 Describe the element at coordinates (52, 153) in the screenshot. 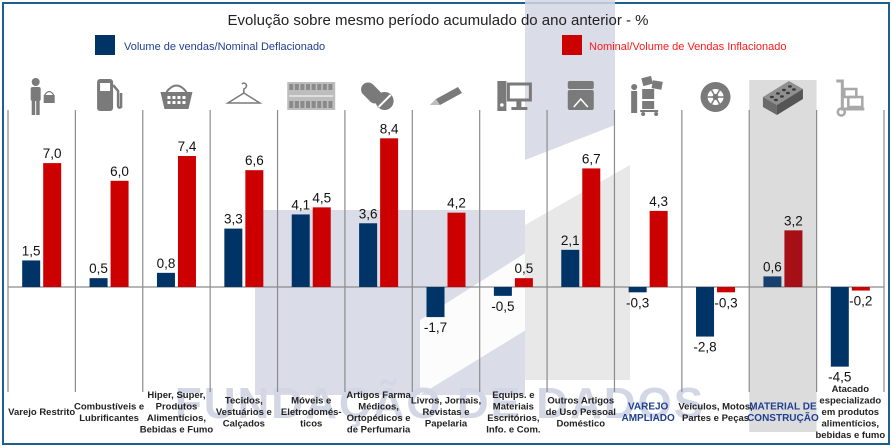

I see `data-label: 7,0` at that location.